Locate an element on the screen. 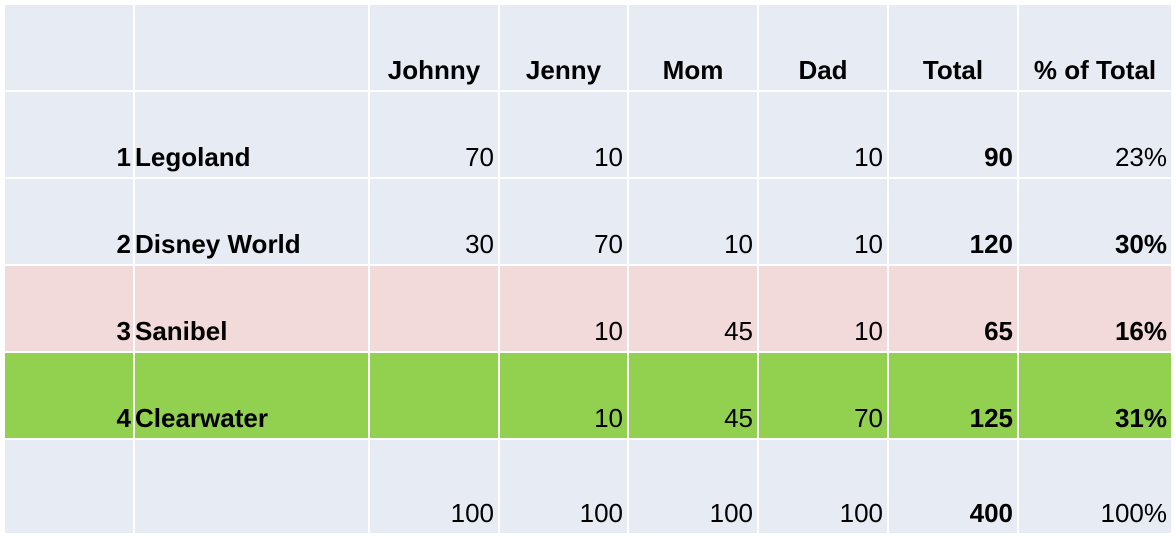 The height and width of the screenshot is (539, 1176). johnny-cell: 30 is located at coordinates (435, 221).